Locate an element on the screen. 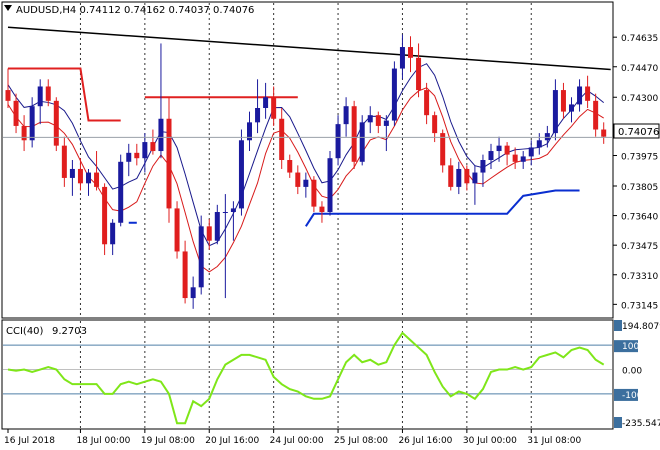  last-price-label: 0.74076 is located at coordinates (638, 132).